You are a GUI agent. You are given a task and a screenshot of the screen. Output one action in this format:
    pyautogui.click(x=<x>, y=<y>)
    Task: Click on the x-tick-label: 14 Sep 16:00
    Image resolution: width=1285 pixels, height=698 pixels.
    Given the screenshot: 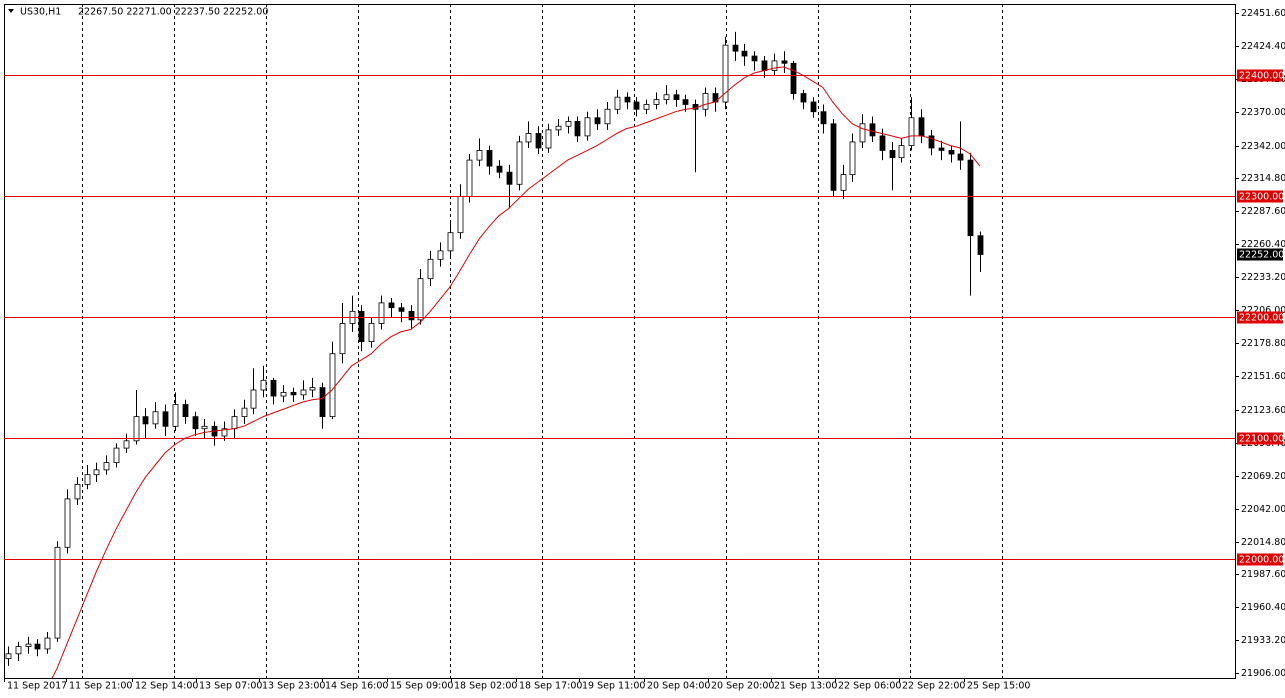 What is the action you would take?
    pyautogui.click(x=356, y=686)
    